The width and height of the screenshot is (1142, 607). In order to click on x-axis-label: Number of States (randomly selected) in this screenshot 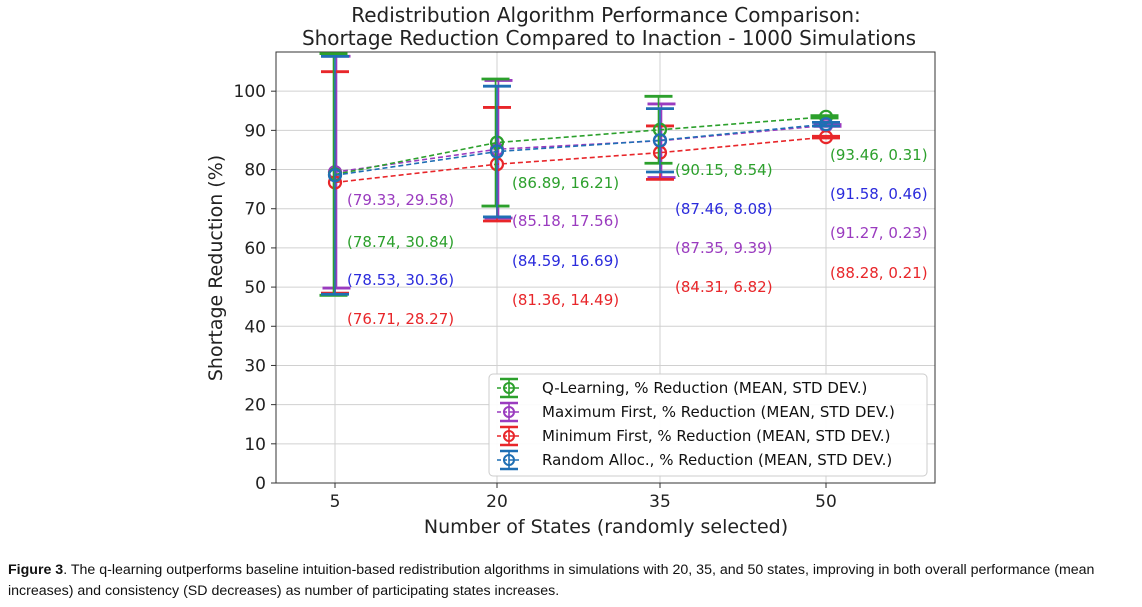, I will do `click(606, 527)`.